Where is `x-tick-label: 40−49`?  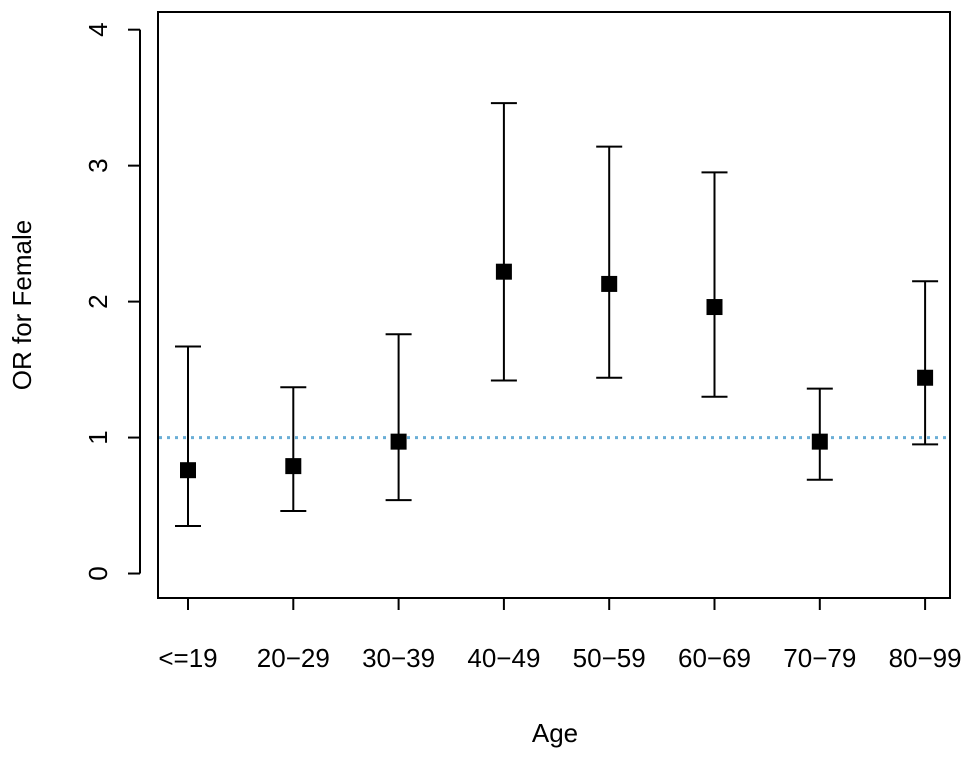
x-tick-label: 40−49 is located at coordinates (503, 658).